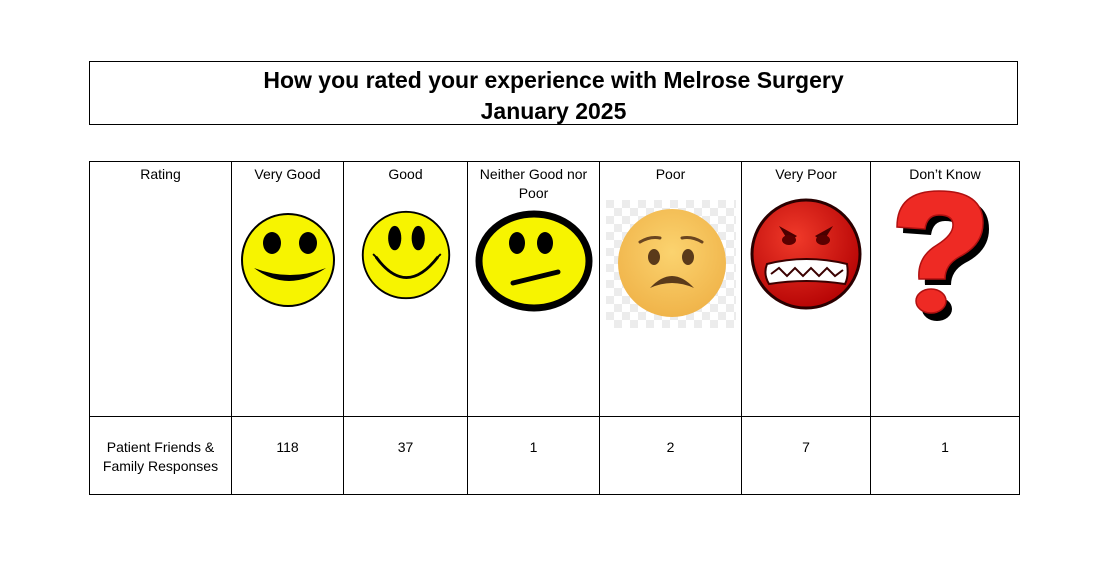 This screenshot has height=584, width=1107. I want to click on responses-row-label: Patient Friends & Family Responses, so click(160, 456).